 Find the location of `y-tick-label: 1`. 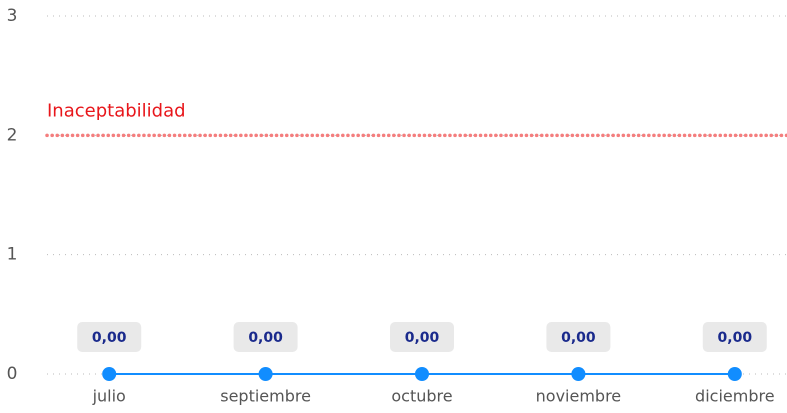

y-tick-label: 1 is located at coordinates (12, 255).